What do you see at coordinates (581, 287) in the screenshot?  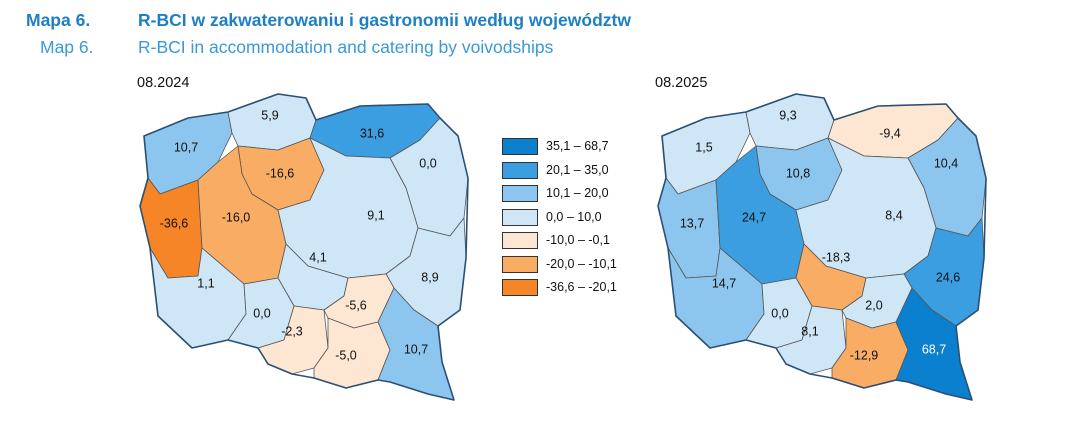 I see `legend-label: -36,6 – -20,1` at bounding box center [581, 287].